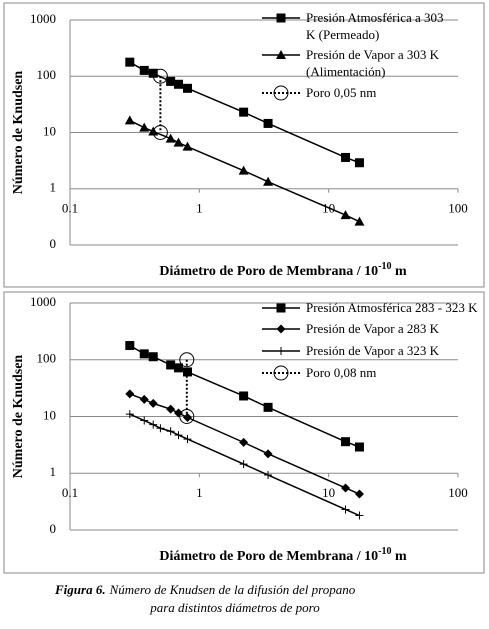  I want to click on caption-text: para distintos diámetros de poro, so click(234, 607).